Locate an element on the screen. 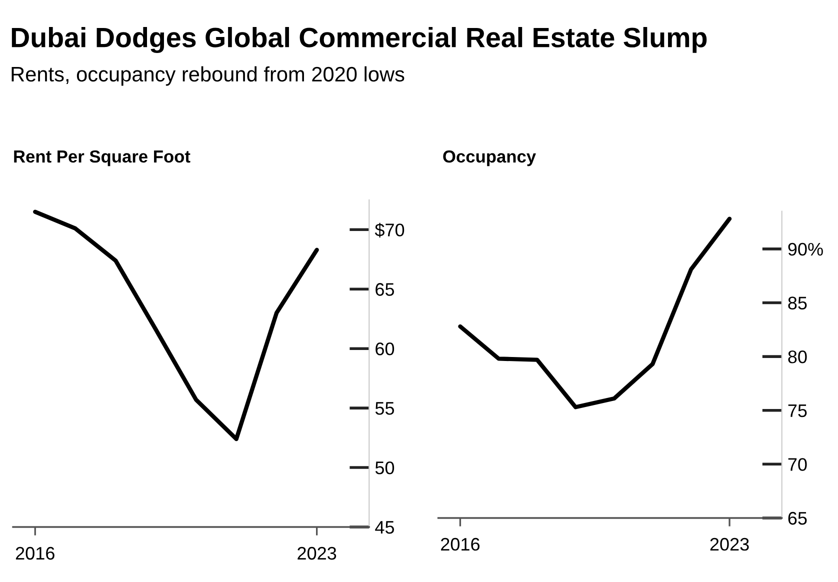 This screenshot has width=838, height=582. y-tick-label: 60 is located at coordinates (385, 349).